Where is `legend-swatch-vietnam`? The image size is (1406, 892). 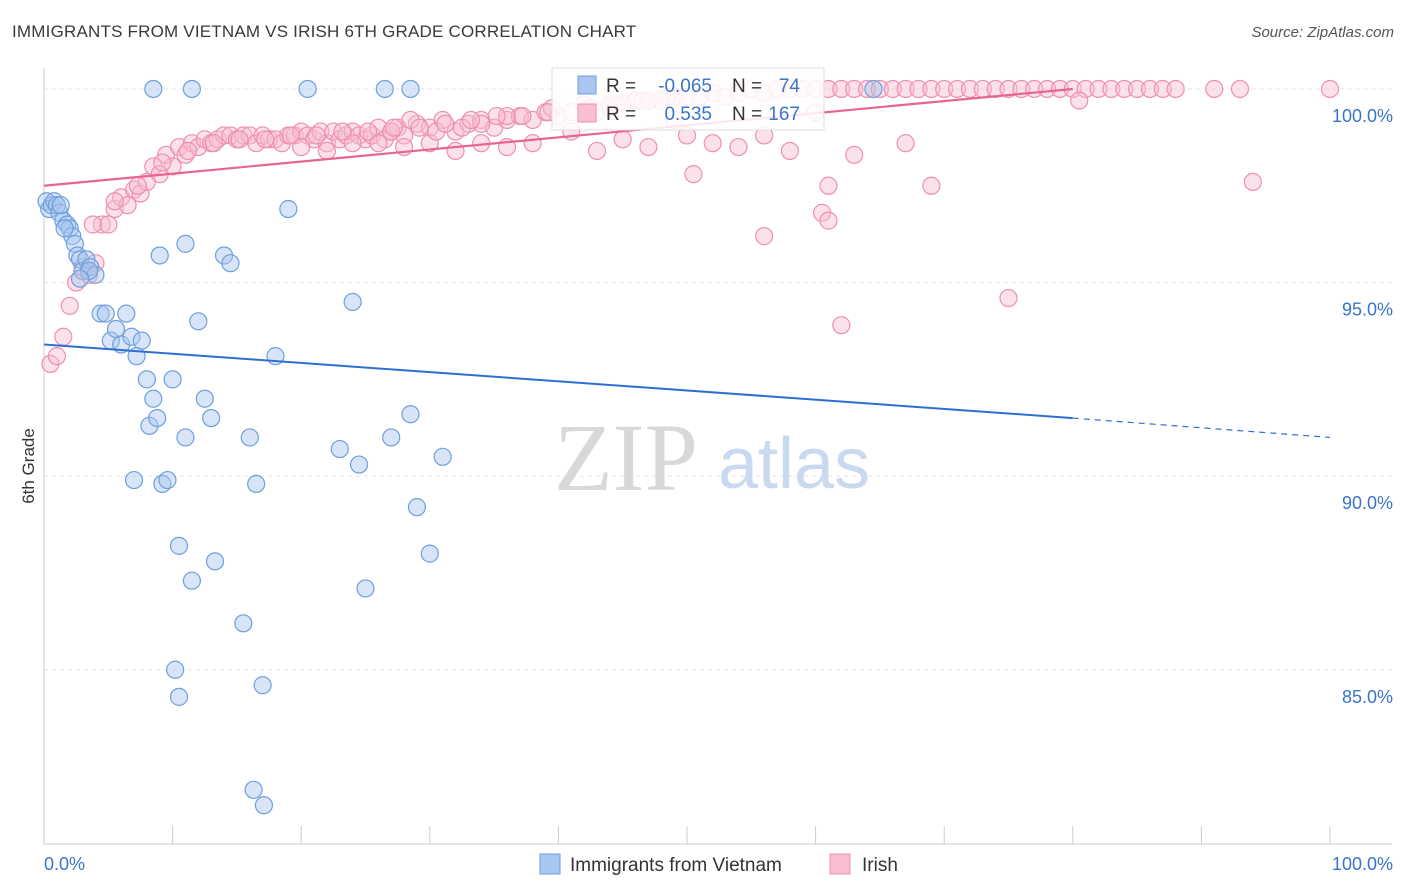
legend-swatch-vietnam is located at coordinates (550, 864).